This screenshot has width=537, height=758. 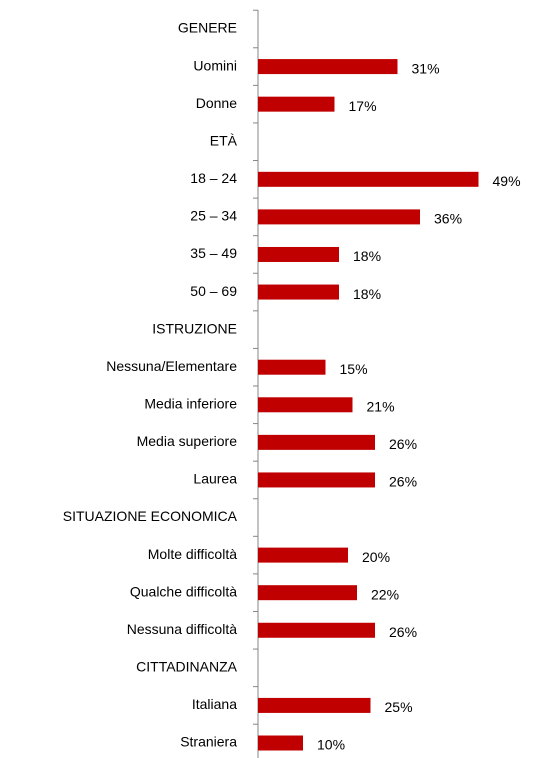 I want to click on data-label: 21%, so click(x=381, y=406).